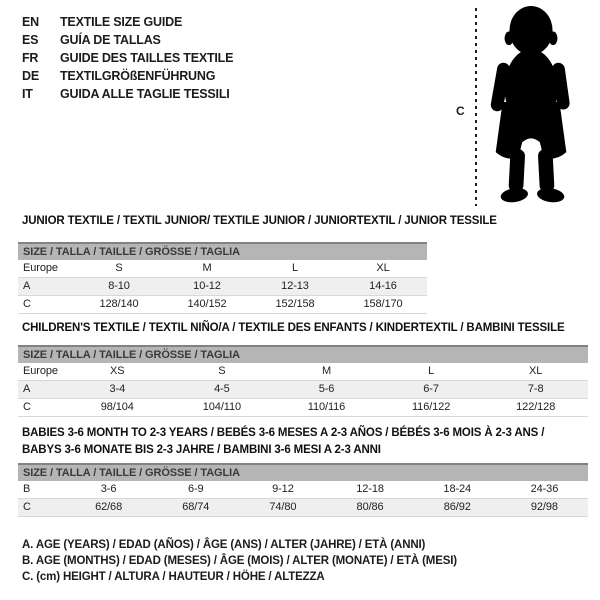 The width and height of the screenshot is (600, 600). I want to click on language-row-fr: FR GUIDE DES TAILLES TEXTILE, so click(127, 58).